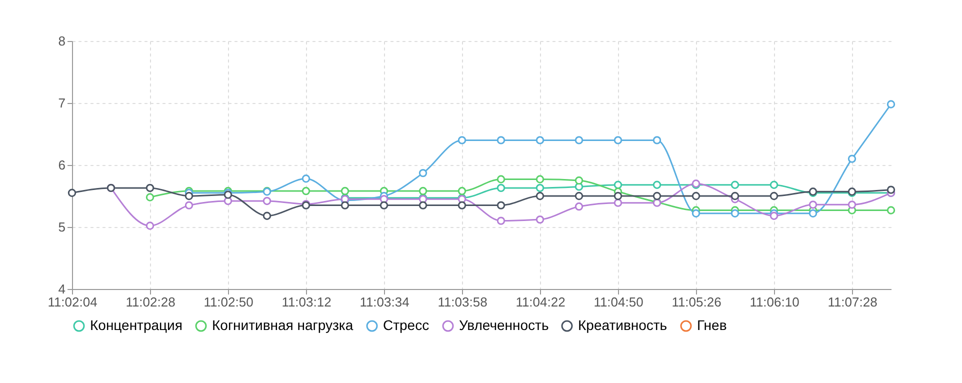  Describe the element at coordinates (712, 325) in the screenshot. I see `legend-label: Гнев` at that location.